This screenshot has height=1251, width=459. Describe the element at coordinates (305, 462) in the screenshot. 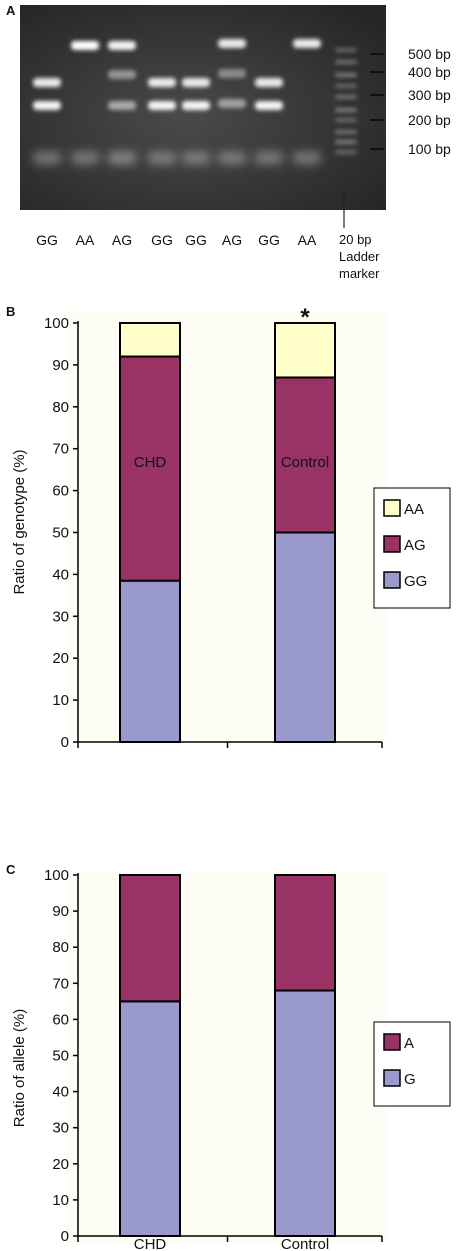

I see `x-tick-label: Control` at that location.